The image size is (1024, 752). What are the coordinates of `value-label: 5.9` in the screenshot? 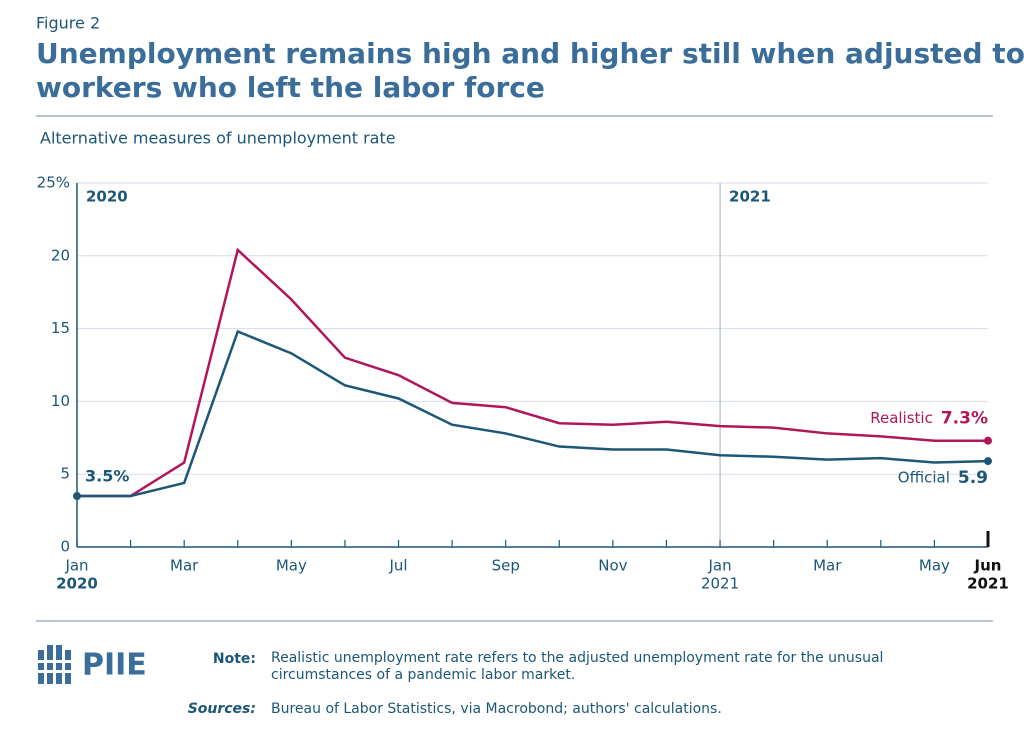 It's located at (973, 478).